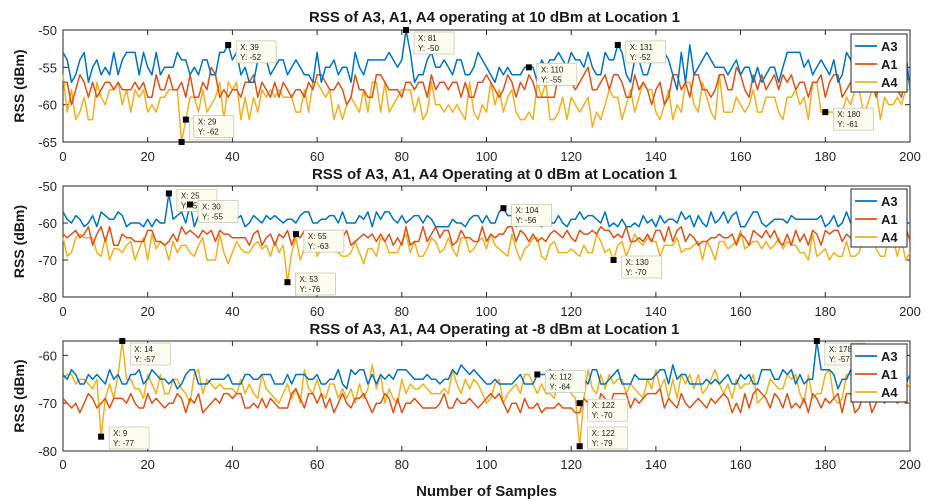 The width and height of the screenshot is (928, 501). Describe the element at coordinates (249, 47) in the screenshot. I see `datatip-x-label: X: 39` at that location.